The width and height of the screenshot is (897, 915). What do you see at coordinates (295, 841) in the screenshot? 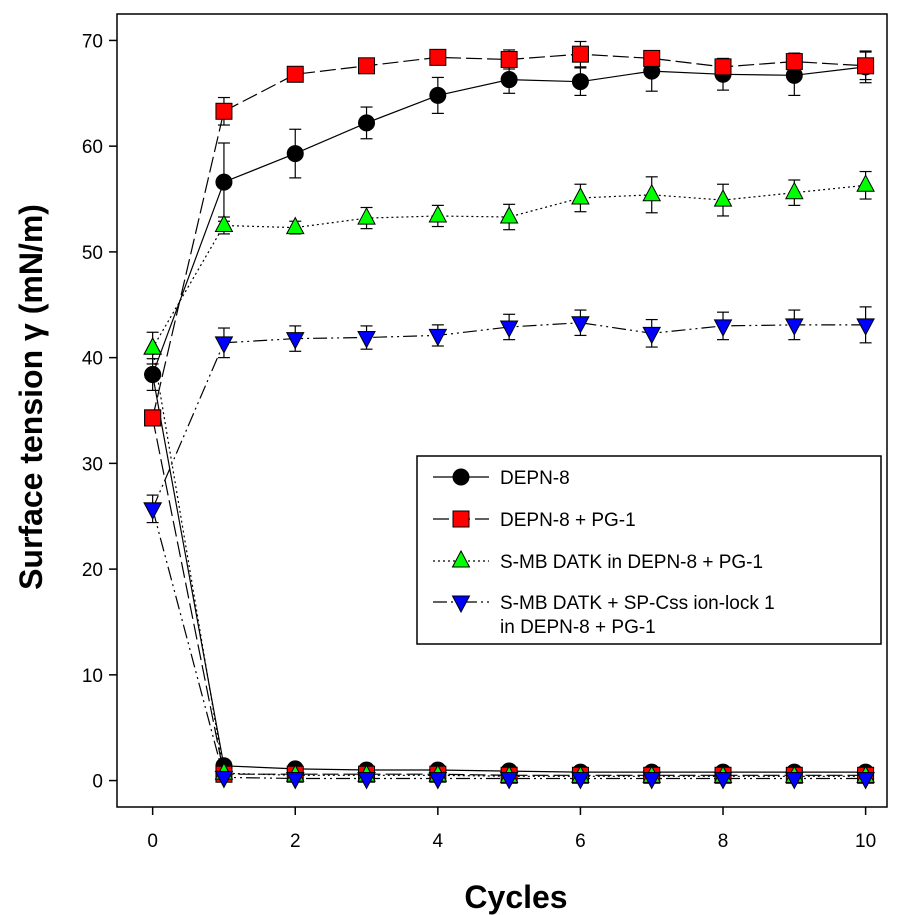
I see `x-tick-label: 2` at bounding box center [295, 841].